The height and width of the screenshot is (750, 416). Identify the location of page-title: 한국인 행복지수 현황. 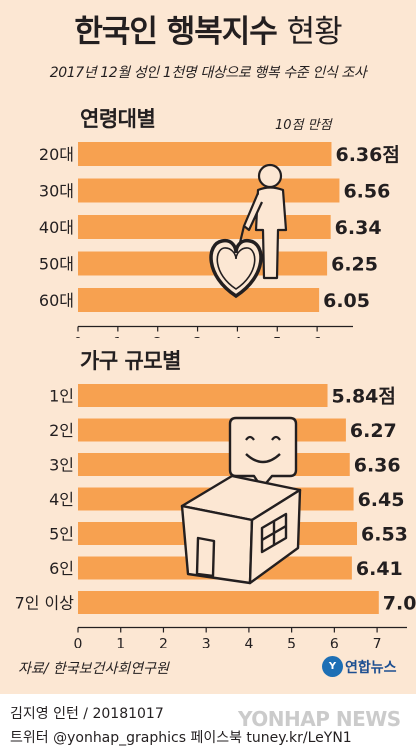
(208, 28).